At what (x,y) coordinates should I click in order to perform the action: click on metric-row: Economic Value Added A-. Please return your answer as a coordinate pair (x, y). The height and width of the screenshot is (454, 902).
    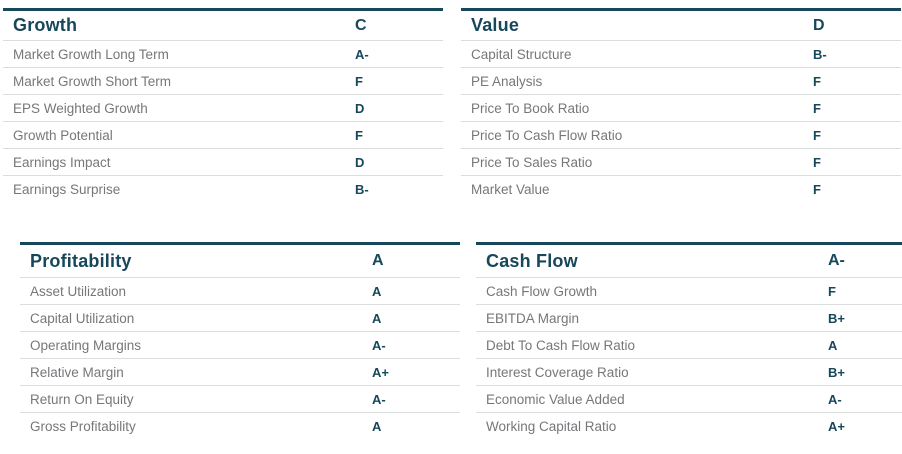
    Looking at the image, I should click on (689, 398).